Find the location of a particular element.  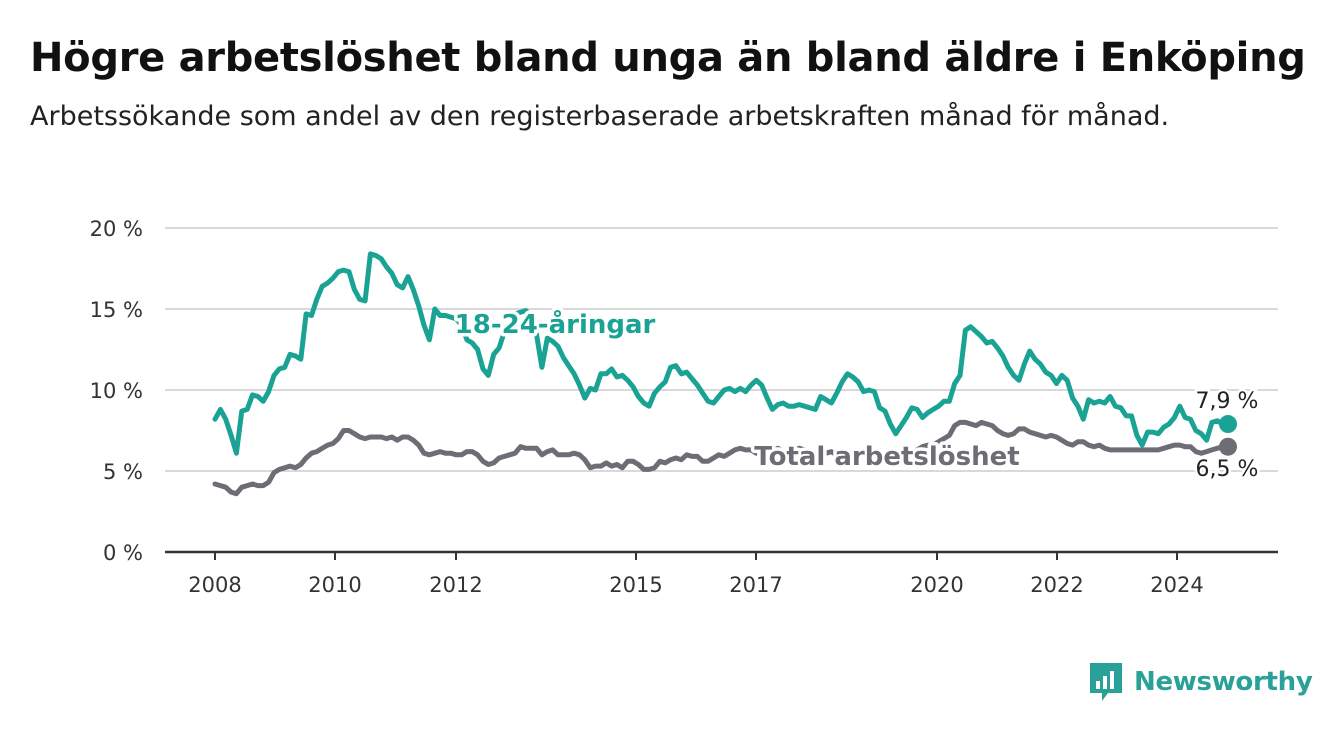

x-tick-label: 2022 is located at coordinates (1056, 585).